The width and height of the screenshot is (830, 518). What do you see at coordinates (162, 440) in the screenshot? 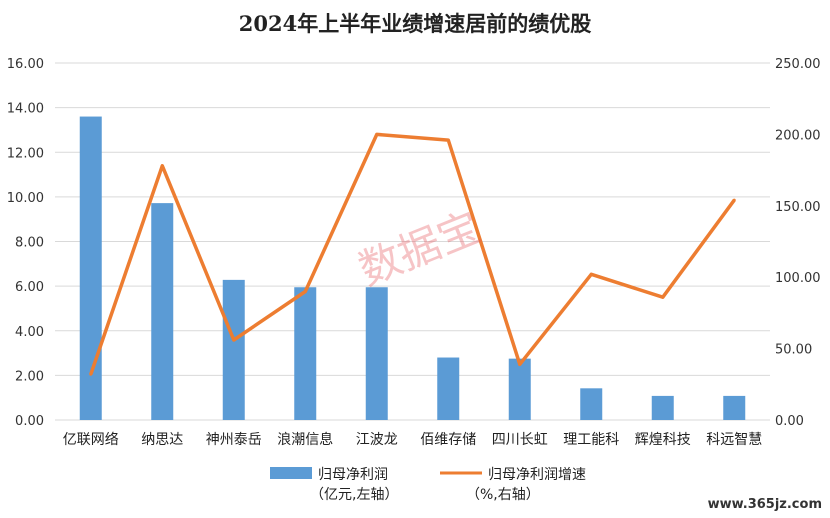
I see `category-label: 纳思达` at bounding box center [162, 440].